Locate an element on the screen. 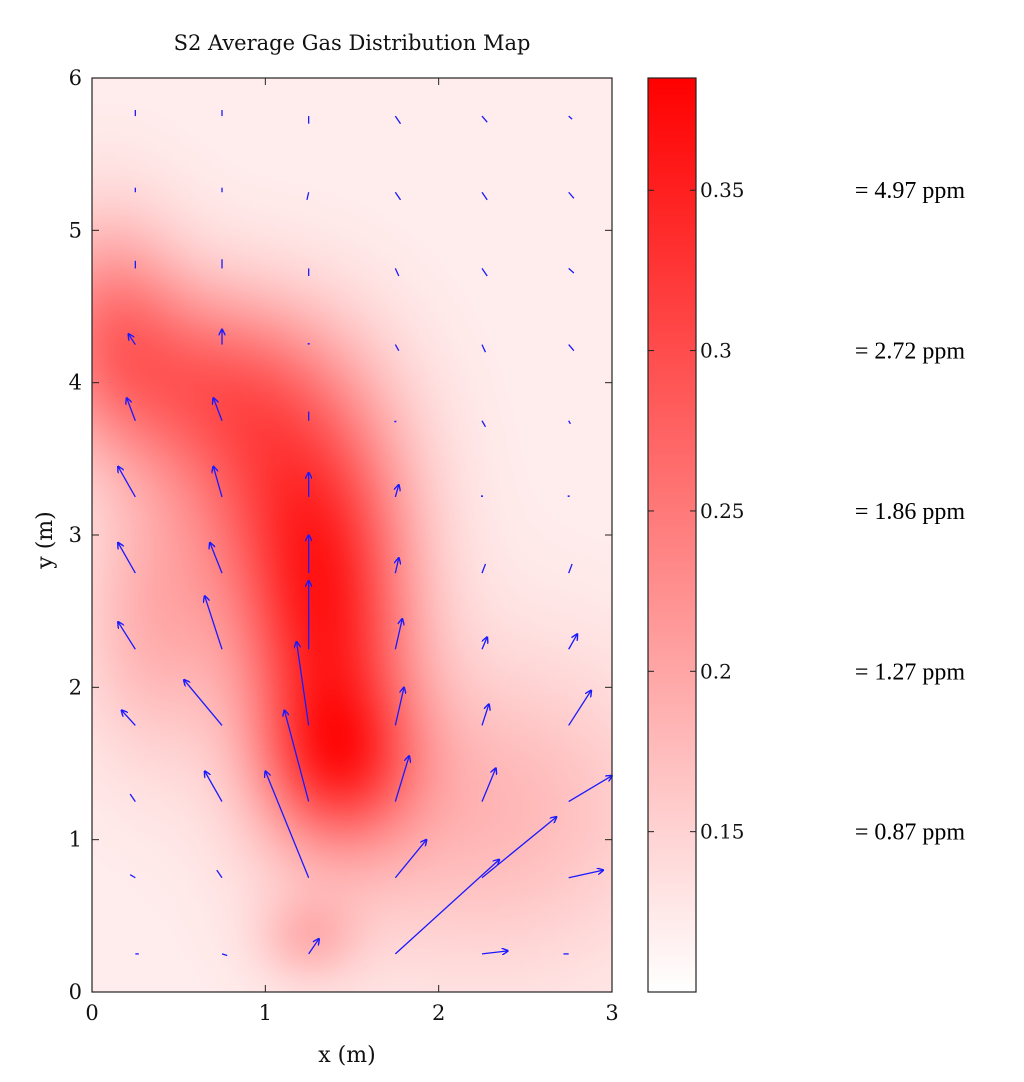 The height and width of the screenshot is (1082, 1024). y-tick-label: 3 is located at coordinates (75, 535).